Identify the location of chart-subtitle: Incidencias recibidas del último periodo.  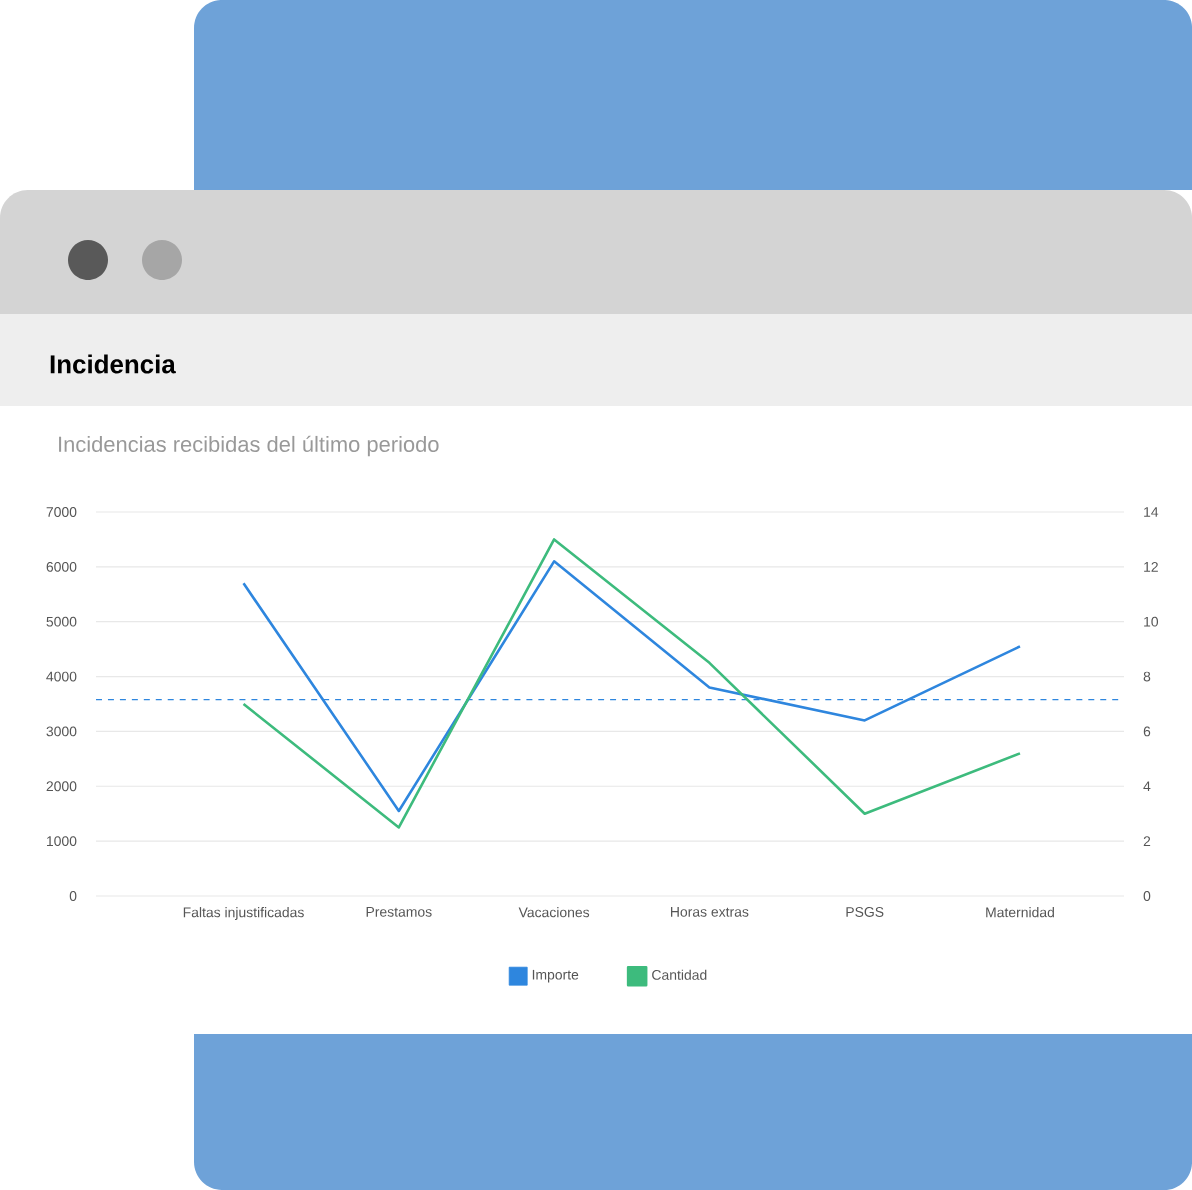
(249, 446).